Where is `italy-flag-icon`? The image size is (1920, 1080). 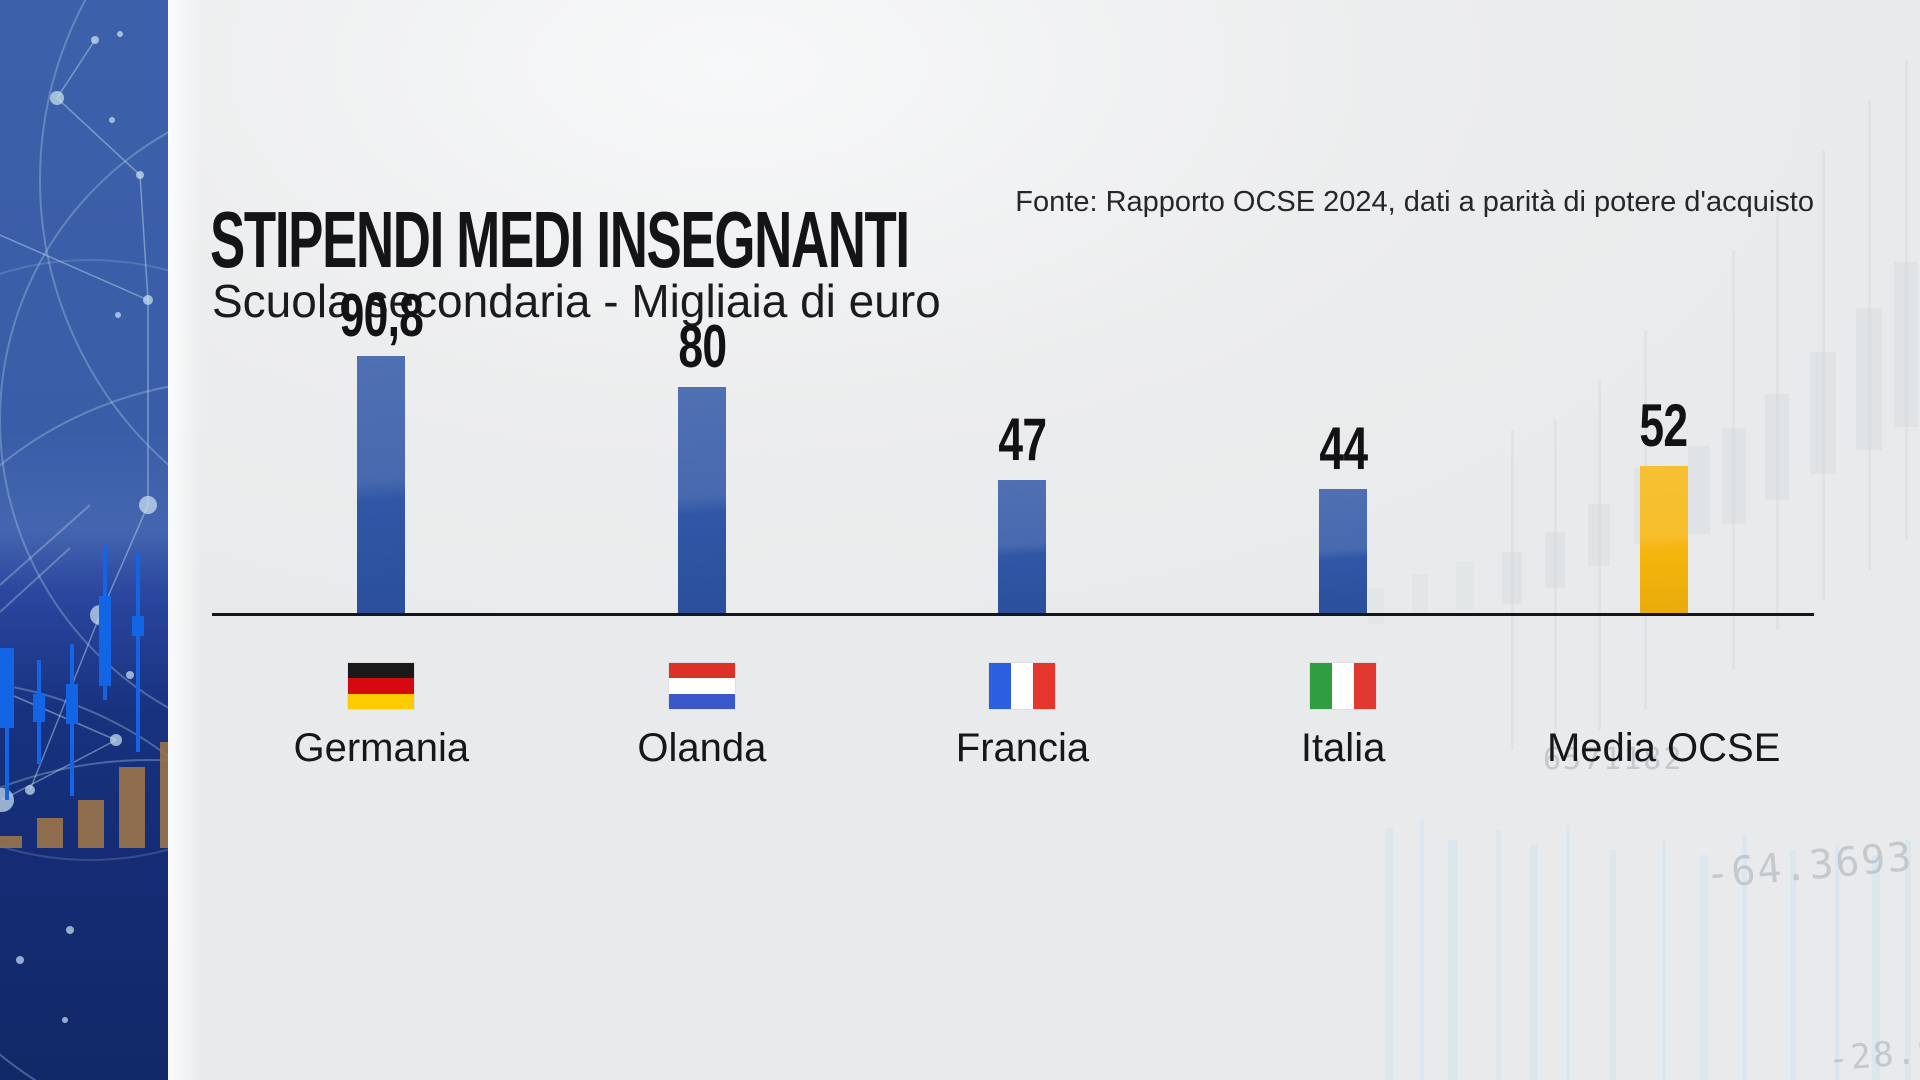 italy-flag-icon is located at coordinates (1343, 686).